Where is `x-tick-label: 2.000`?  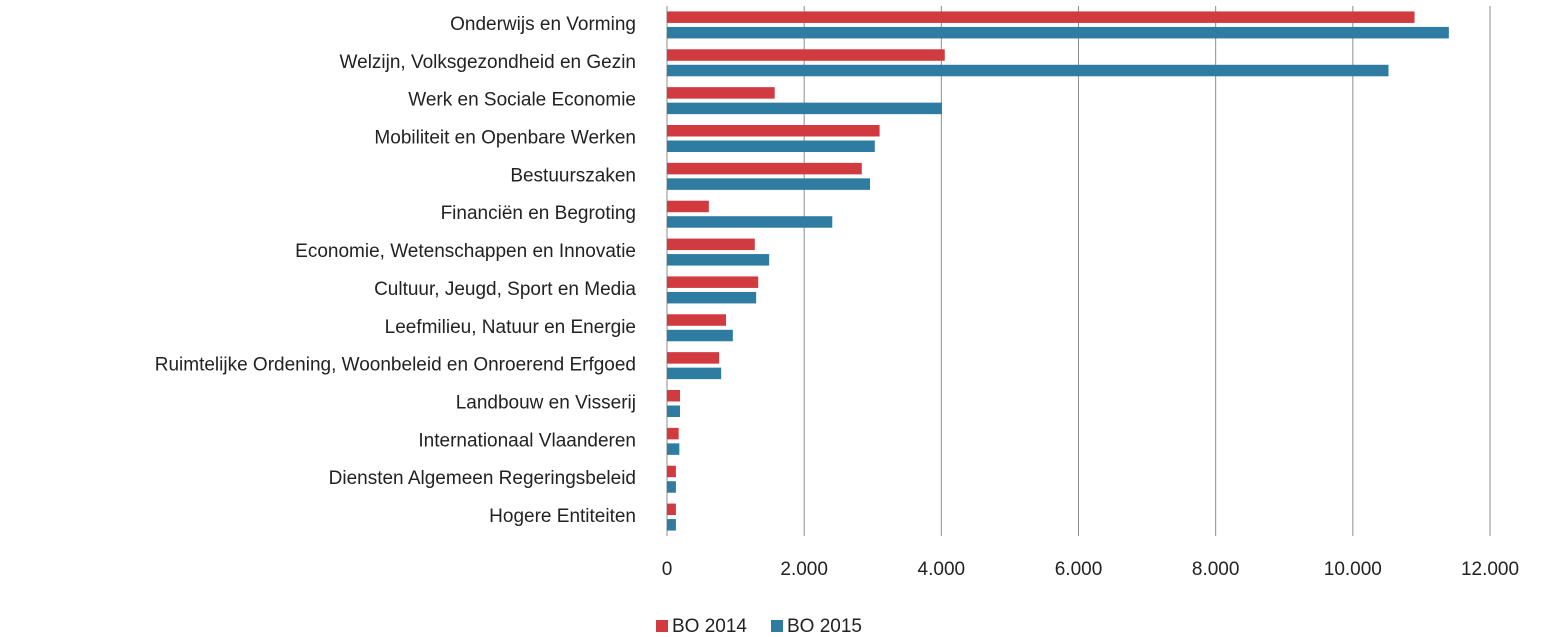
x-tick-label: 2.000 is located at coordinates (804, 569).